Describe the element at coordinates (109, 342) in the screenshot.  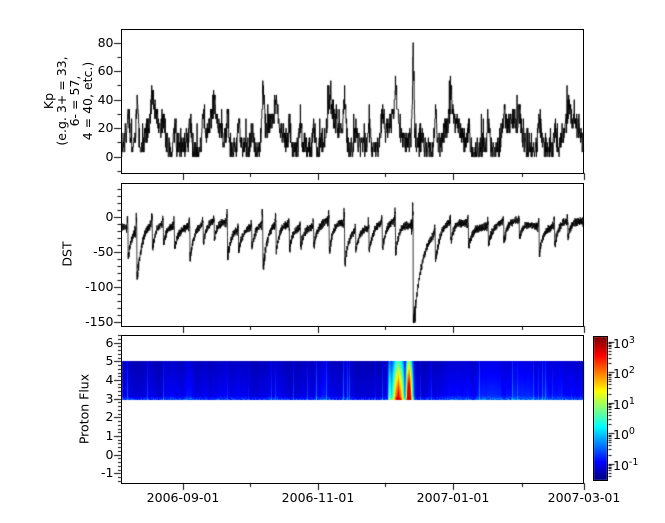
I see `proton_flux-ytick-label: 6` at that location.